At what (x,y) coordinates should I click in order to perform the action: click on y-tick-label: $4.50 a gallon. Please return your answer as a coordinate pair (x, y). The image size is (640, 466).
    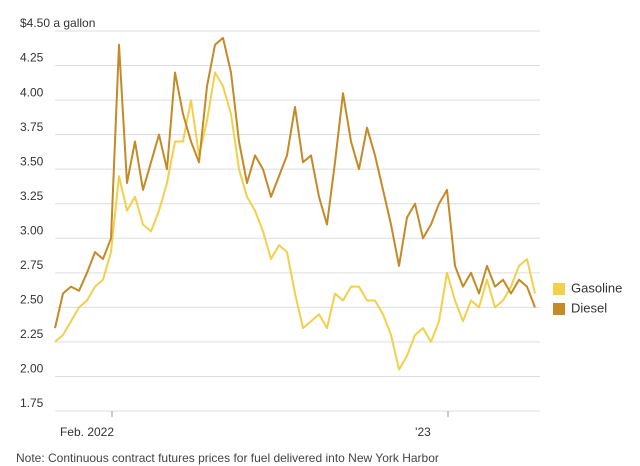
    Looking at the image, I should click on (57, 23).